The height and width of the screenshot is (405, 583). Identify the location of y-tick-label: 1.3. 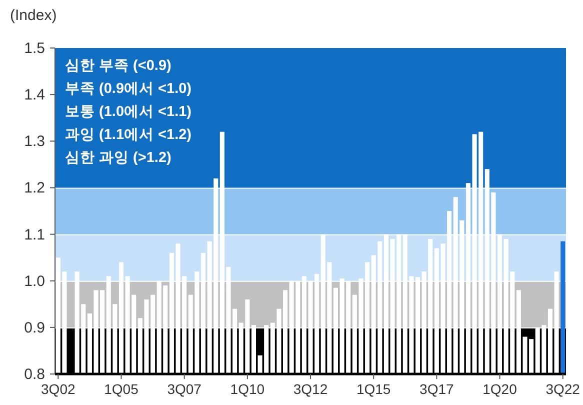
(34, 141).